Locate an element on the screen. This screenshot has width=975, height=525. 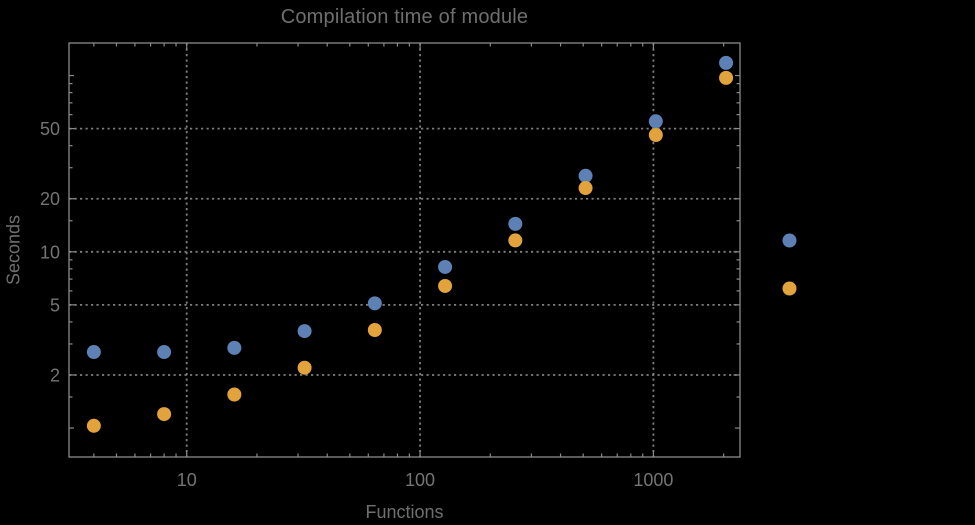
chart-title: Compilation time of module is located at coordinates (404, 17).